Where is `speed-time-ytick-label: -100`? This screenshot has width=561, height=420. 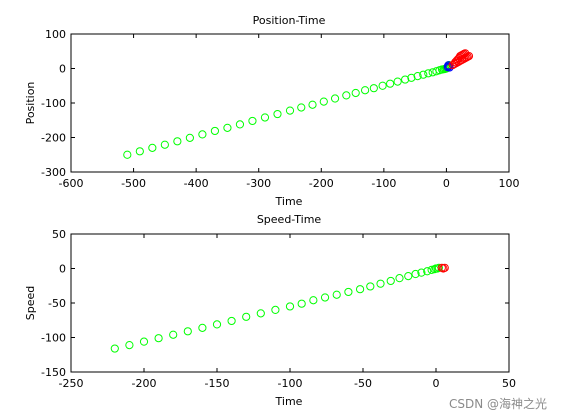
speed-time-ytick-label: -100 is located at coordinates (53, 338).